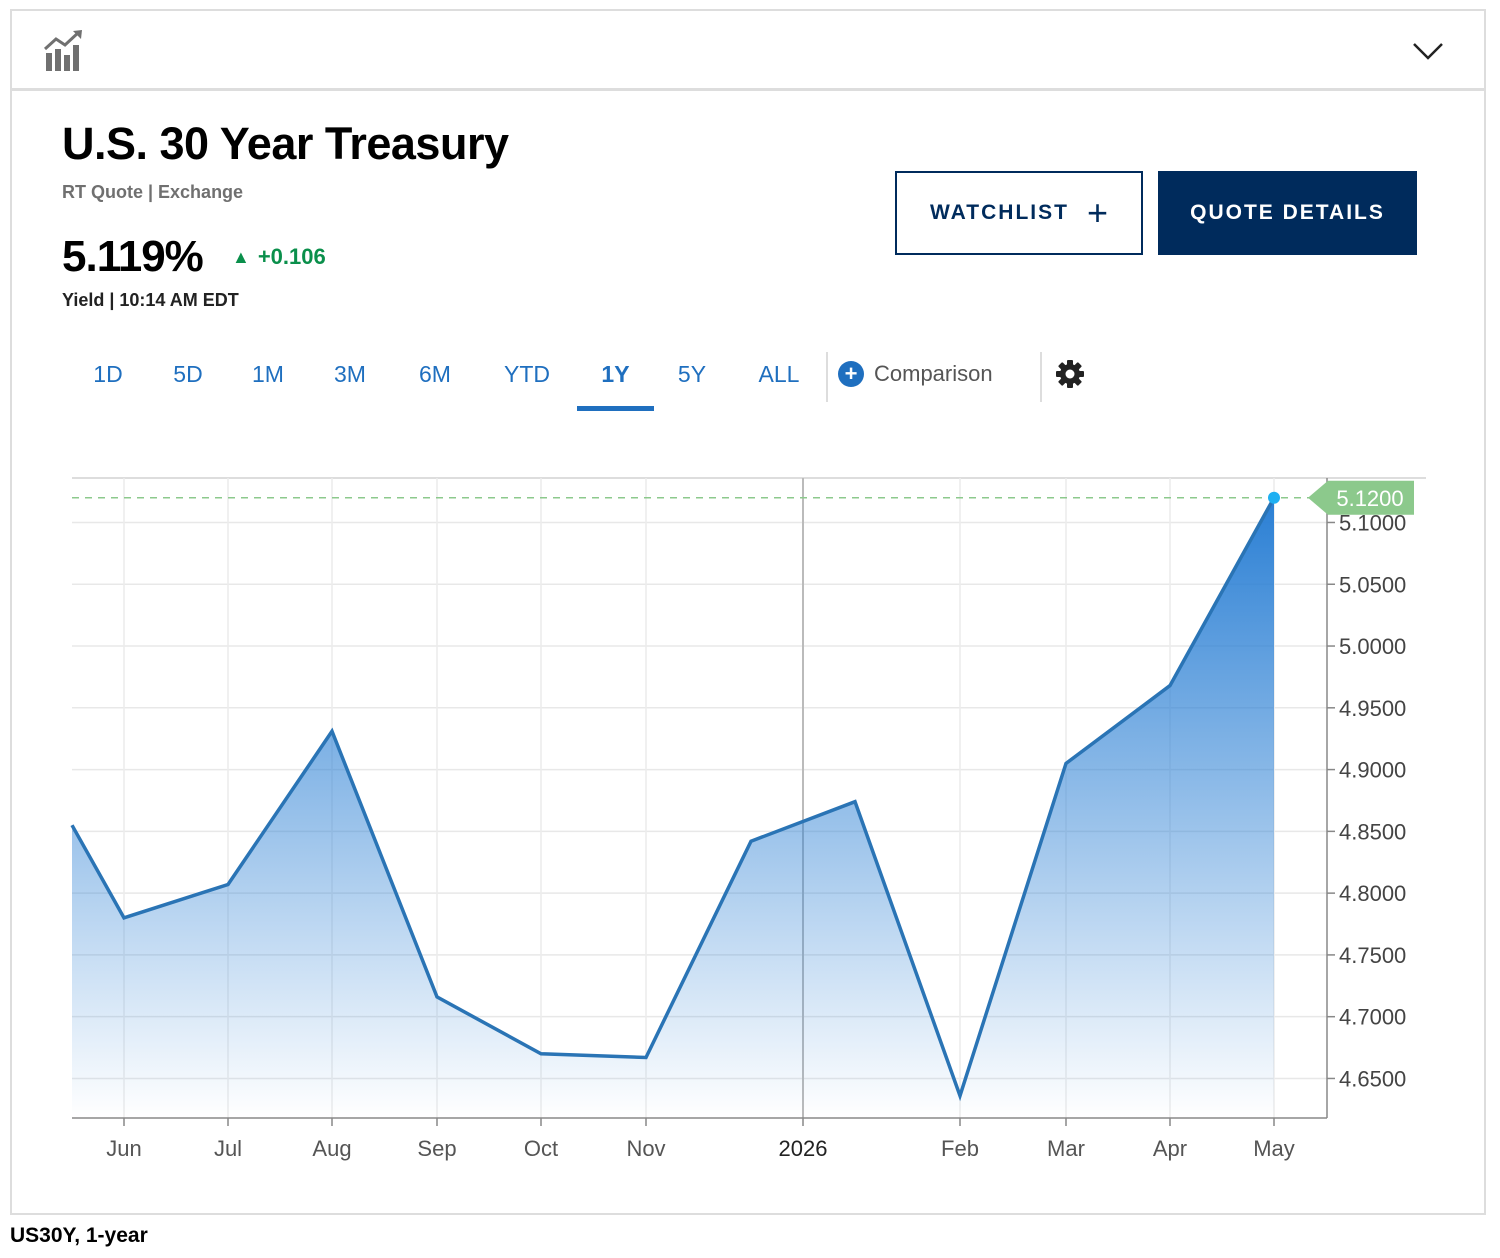  What do you see at coordinates (188, 374) in the screenshot?
I see `tab-5d: 5D` at bounding box center [188, 374].